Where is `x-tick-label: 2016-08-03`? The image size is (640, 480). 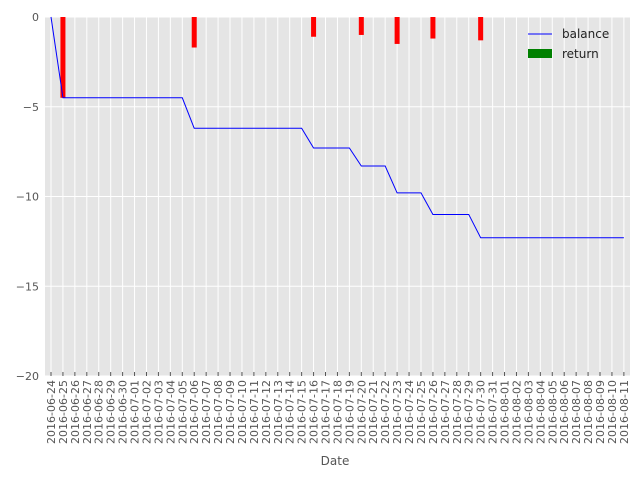
x-tick-label: 2016-08-03 is located at coordinates (528, 412).